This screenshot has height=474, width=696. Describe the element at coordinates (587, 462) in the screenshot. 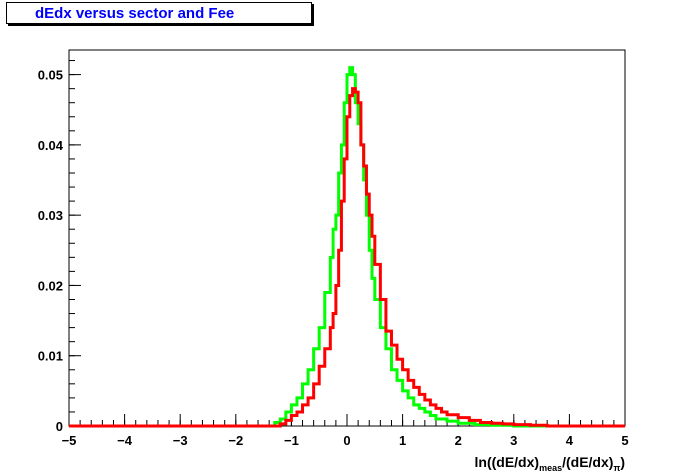

I see `x-axis-title-mid: /(dE/dx)` at that location.